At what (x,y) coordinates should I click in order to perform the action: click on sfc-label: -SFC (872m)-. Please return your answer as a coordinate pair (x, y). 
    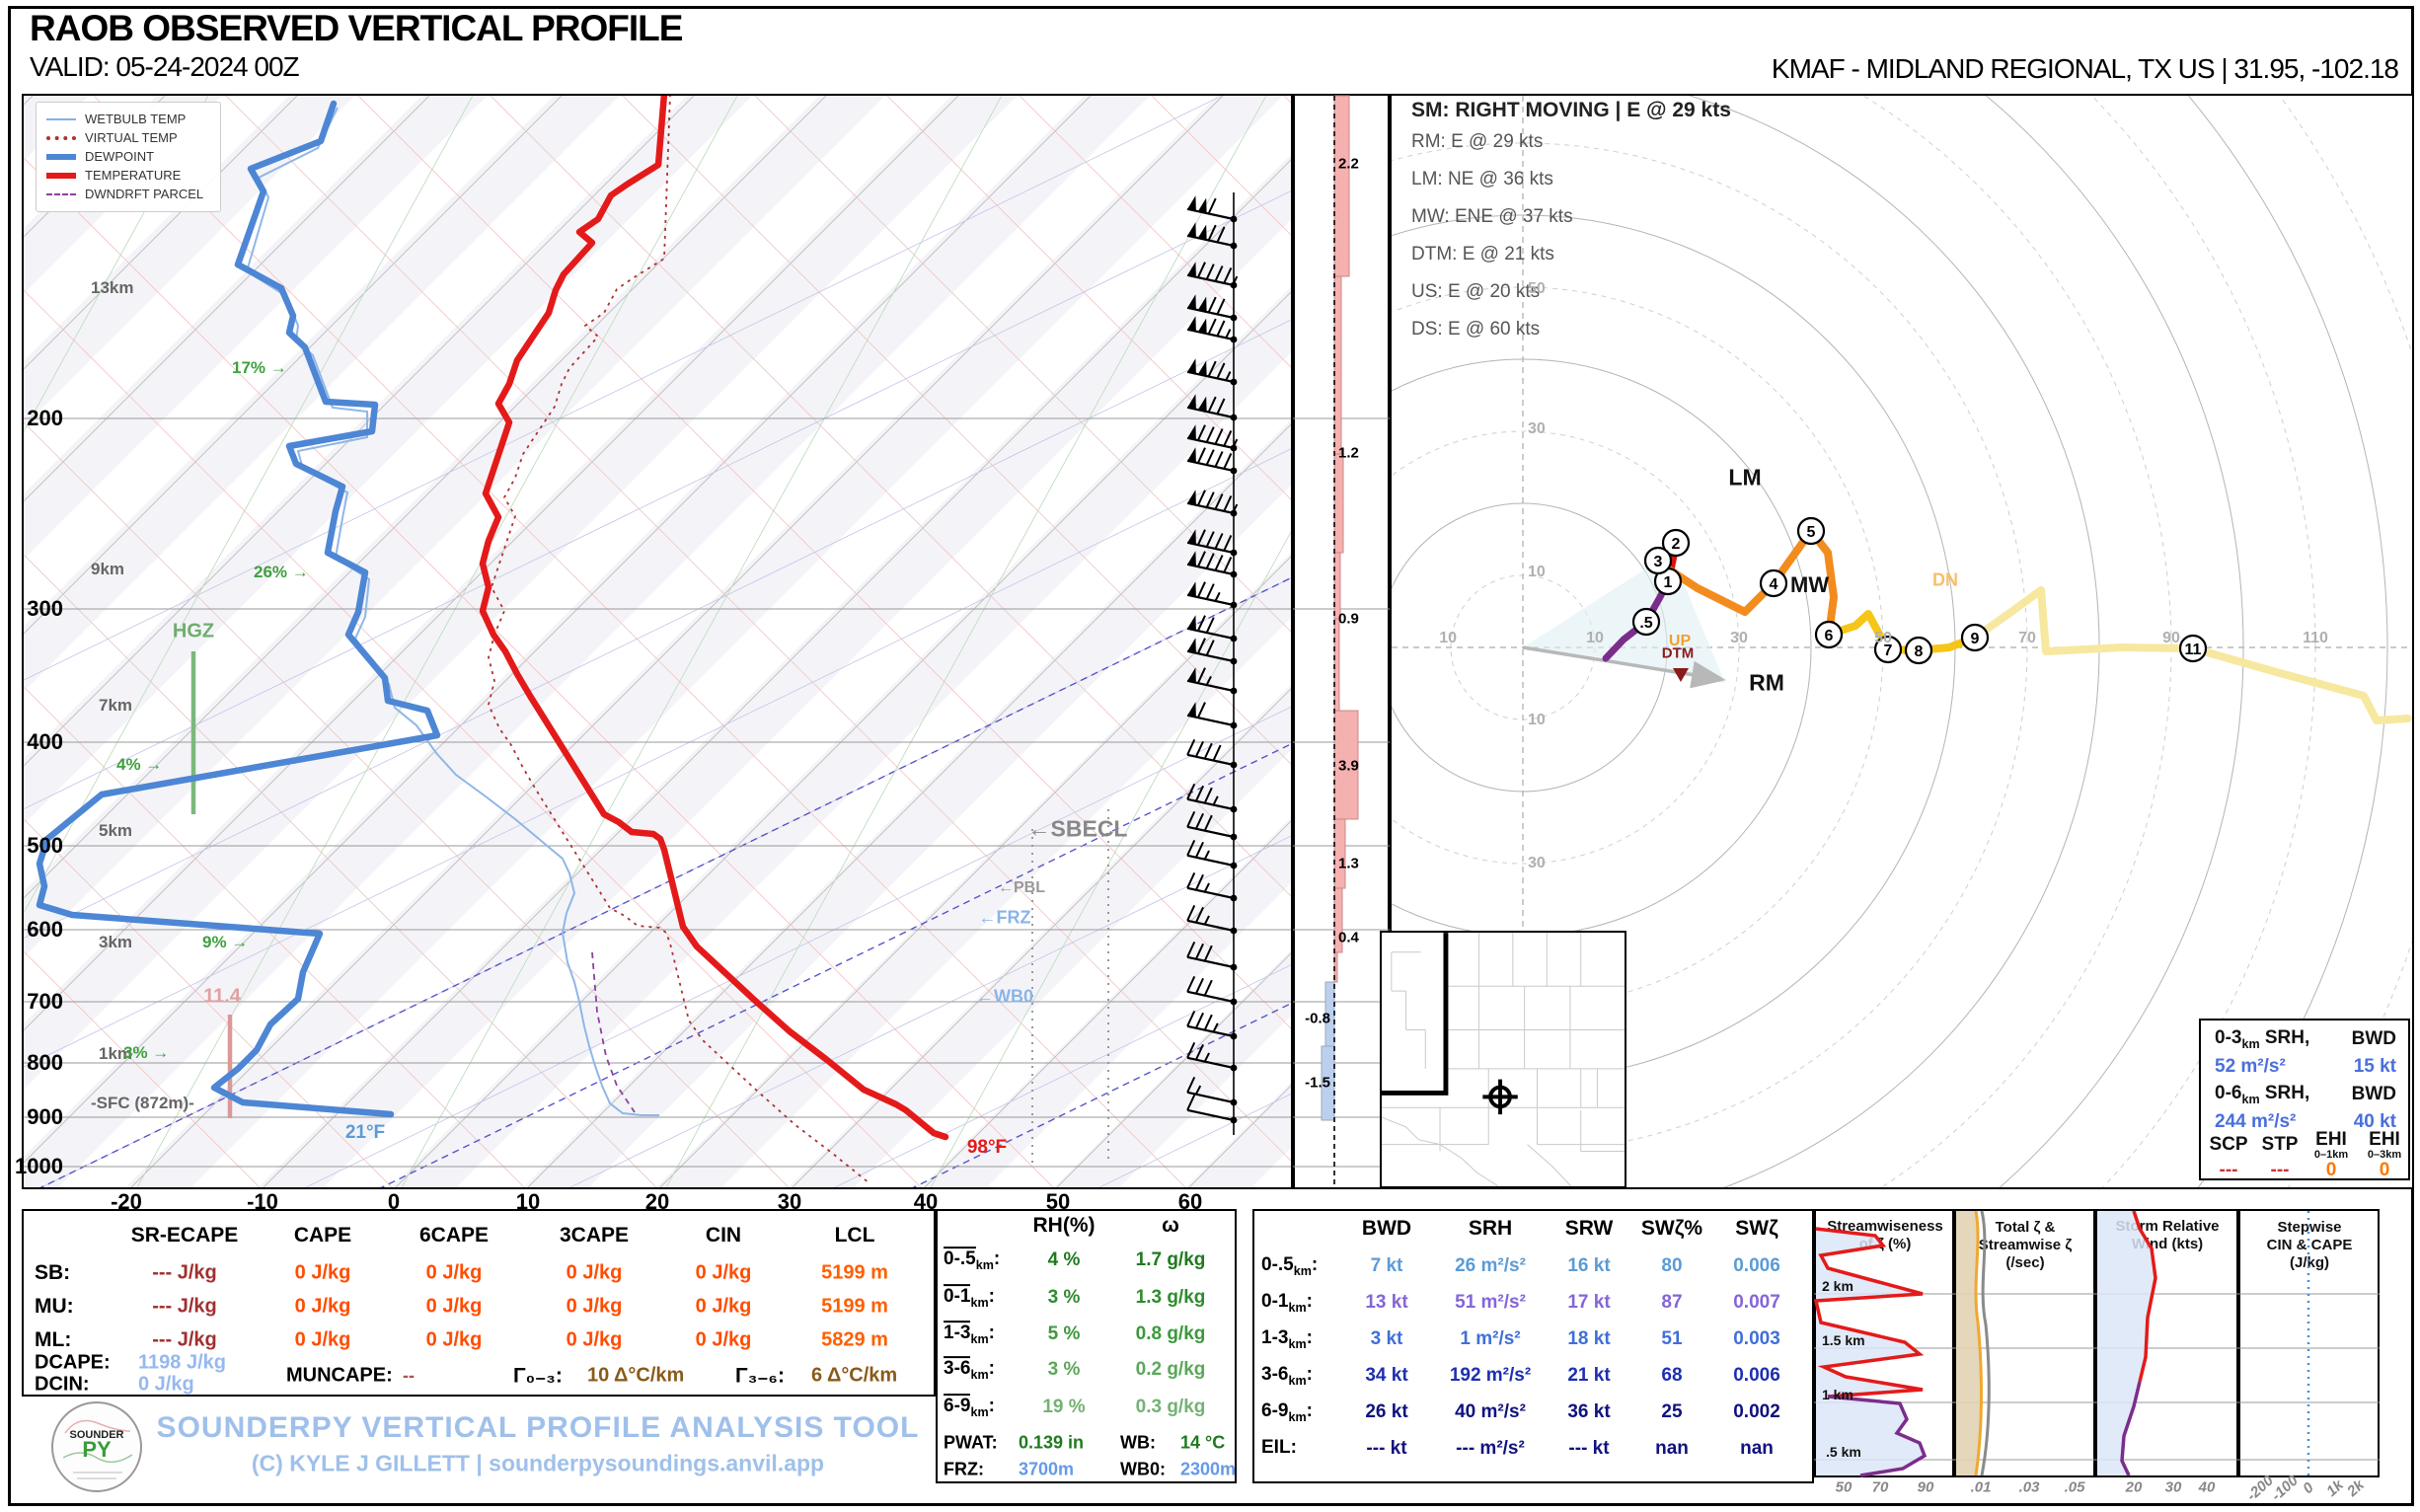
    Looking at the image, I should click on (142, 1103).